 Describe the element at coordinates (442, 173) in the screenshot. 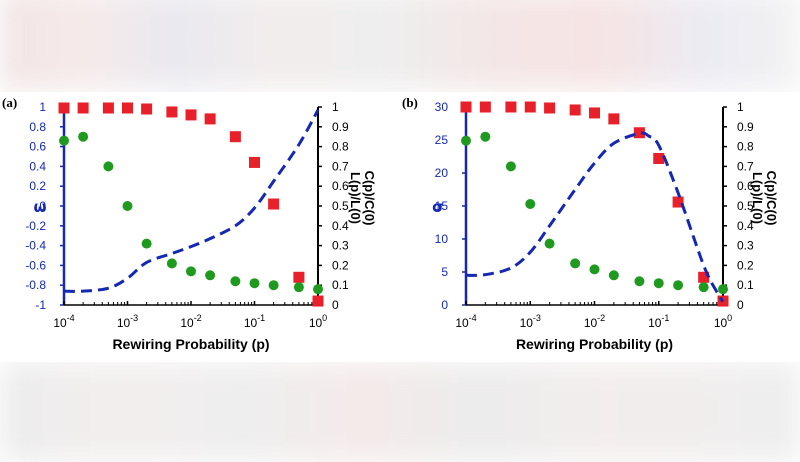

I see `left-tick-label: 20` at that location.